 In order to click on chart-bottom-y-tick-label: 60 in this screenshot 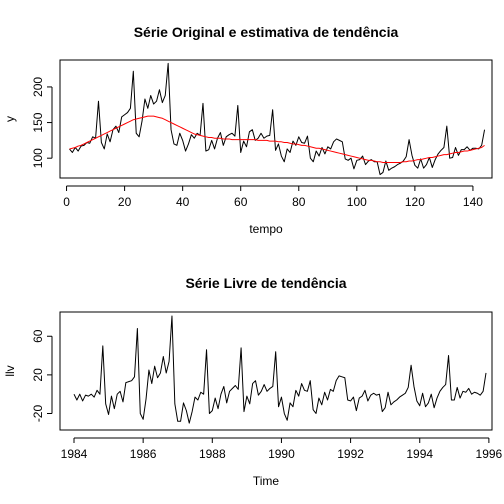, I will do `click(38, 336)`.